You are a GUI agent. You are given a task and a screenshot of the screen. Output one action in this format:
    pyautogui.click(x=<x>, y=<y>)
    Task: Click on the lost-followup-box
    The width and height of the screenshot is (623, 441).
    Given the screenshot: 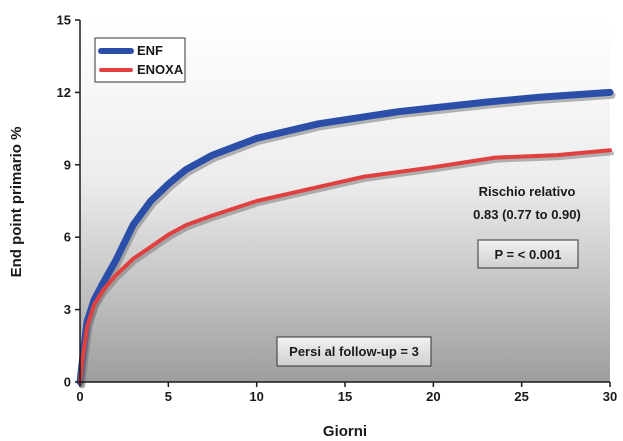 What is the action you would take?
    pyautogui.click(x=354, y=351)
    